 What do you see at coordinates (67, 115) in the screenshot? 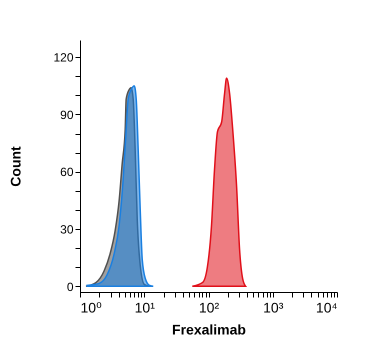
I see `y-tick-label: 90` at bounding box center [67, 115].